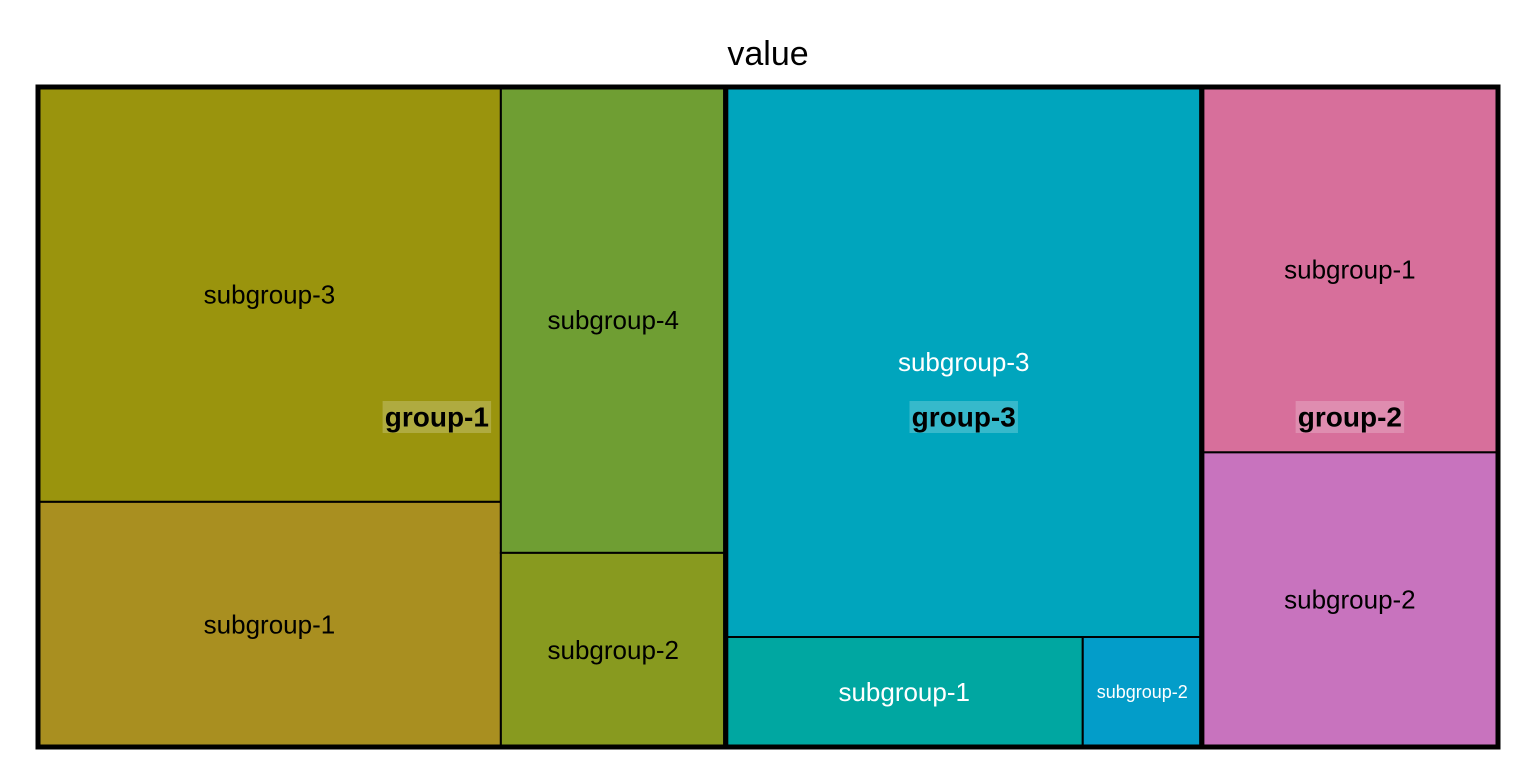 The width and height of the screenshot is (1536, 768). I want to click on group-1-label: group-1, so click(437, 417).